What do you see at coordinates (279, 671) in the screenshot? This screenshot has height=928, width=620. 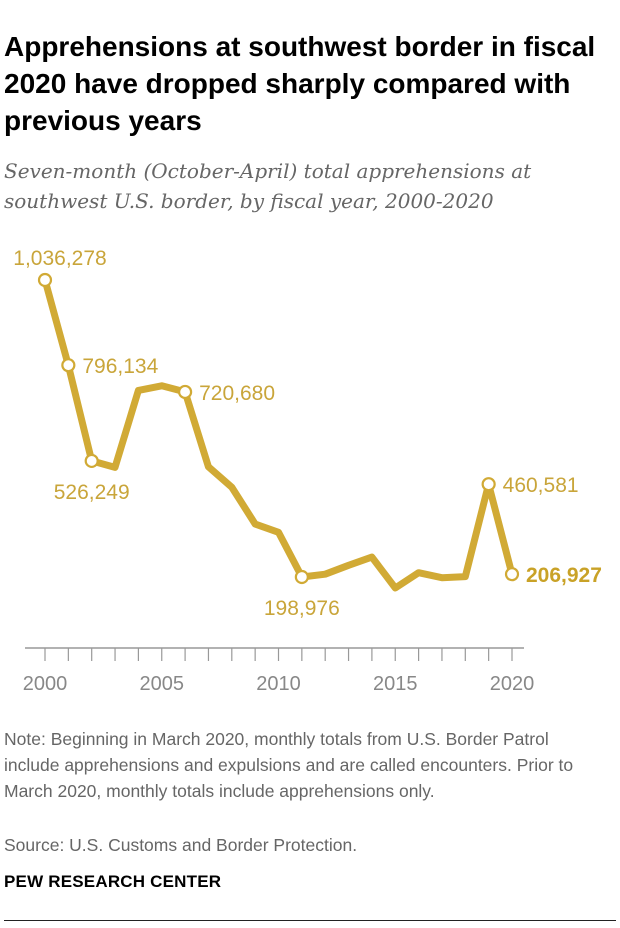 I see `x-axis: 2000 2005 2010 2015 2020` at bounding box center [279, 671].